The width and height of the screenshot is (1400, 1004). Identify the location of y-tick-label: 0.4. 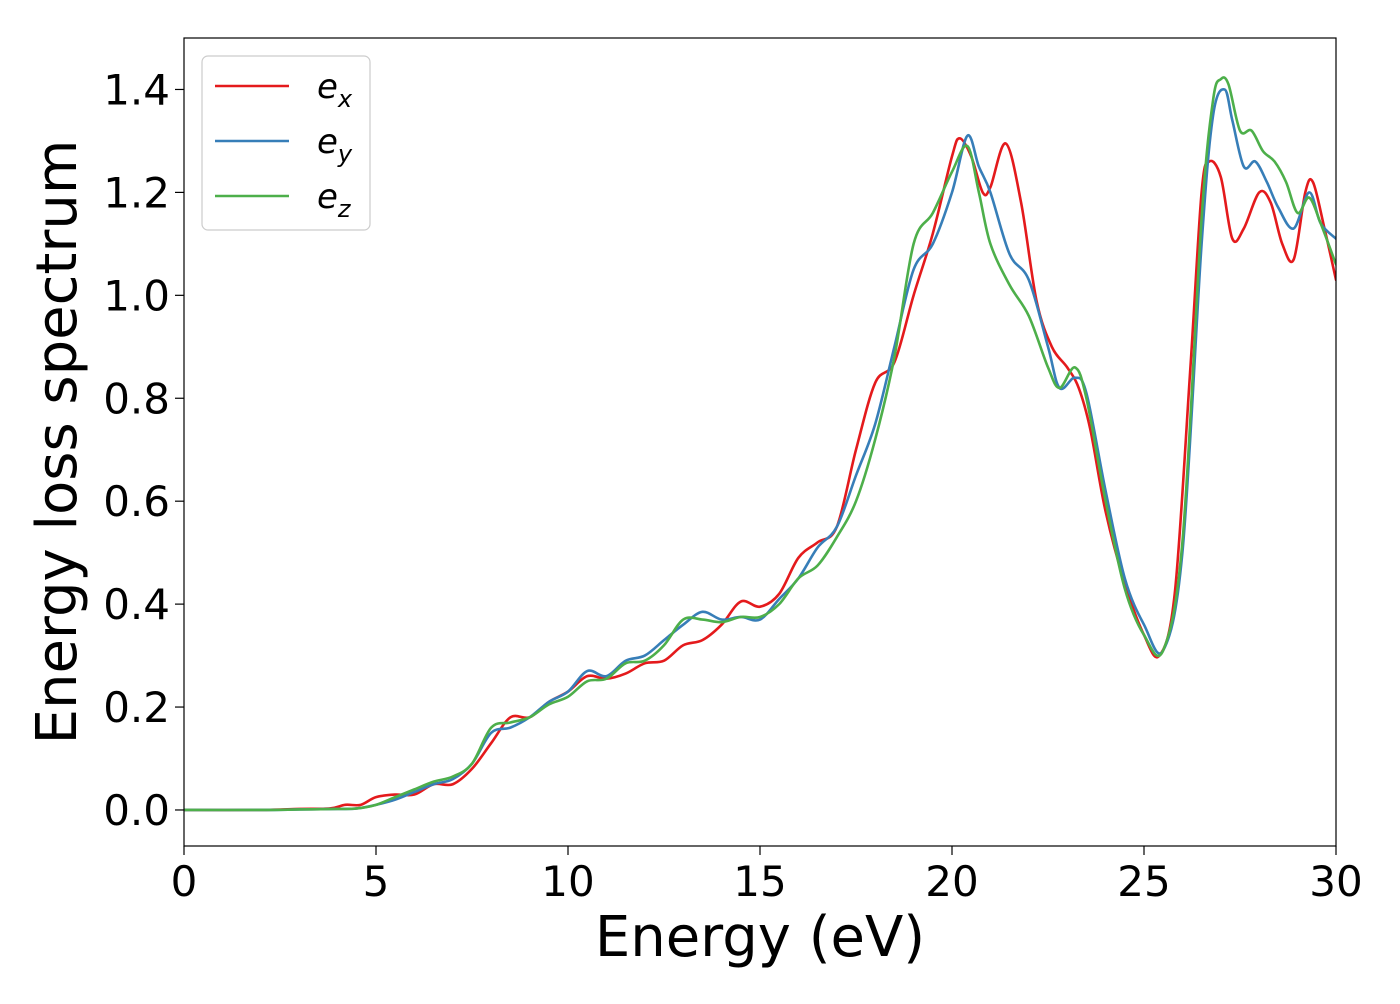
(136, 604).